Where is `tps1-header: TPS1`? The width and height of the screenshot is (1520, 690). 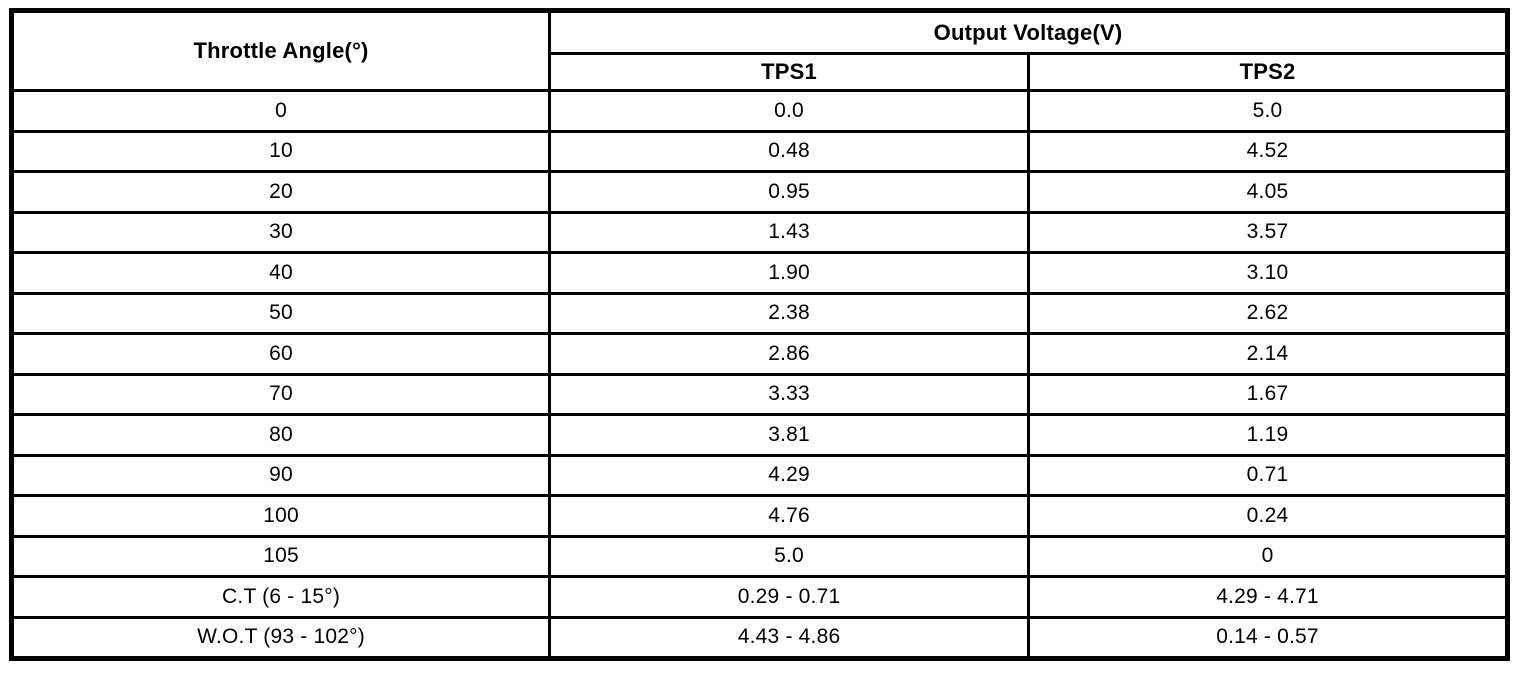
tps1-header: TPS1 is located at coordinates (789, 72).